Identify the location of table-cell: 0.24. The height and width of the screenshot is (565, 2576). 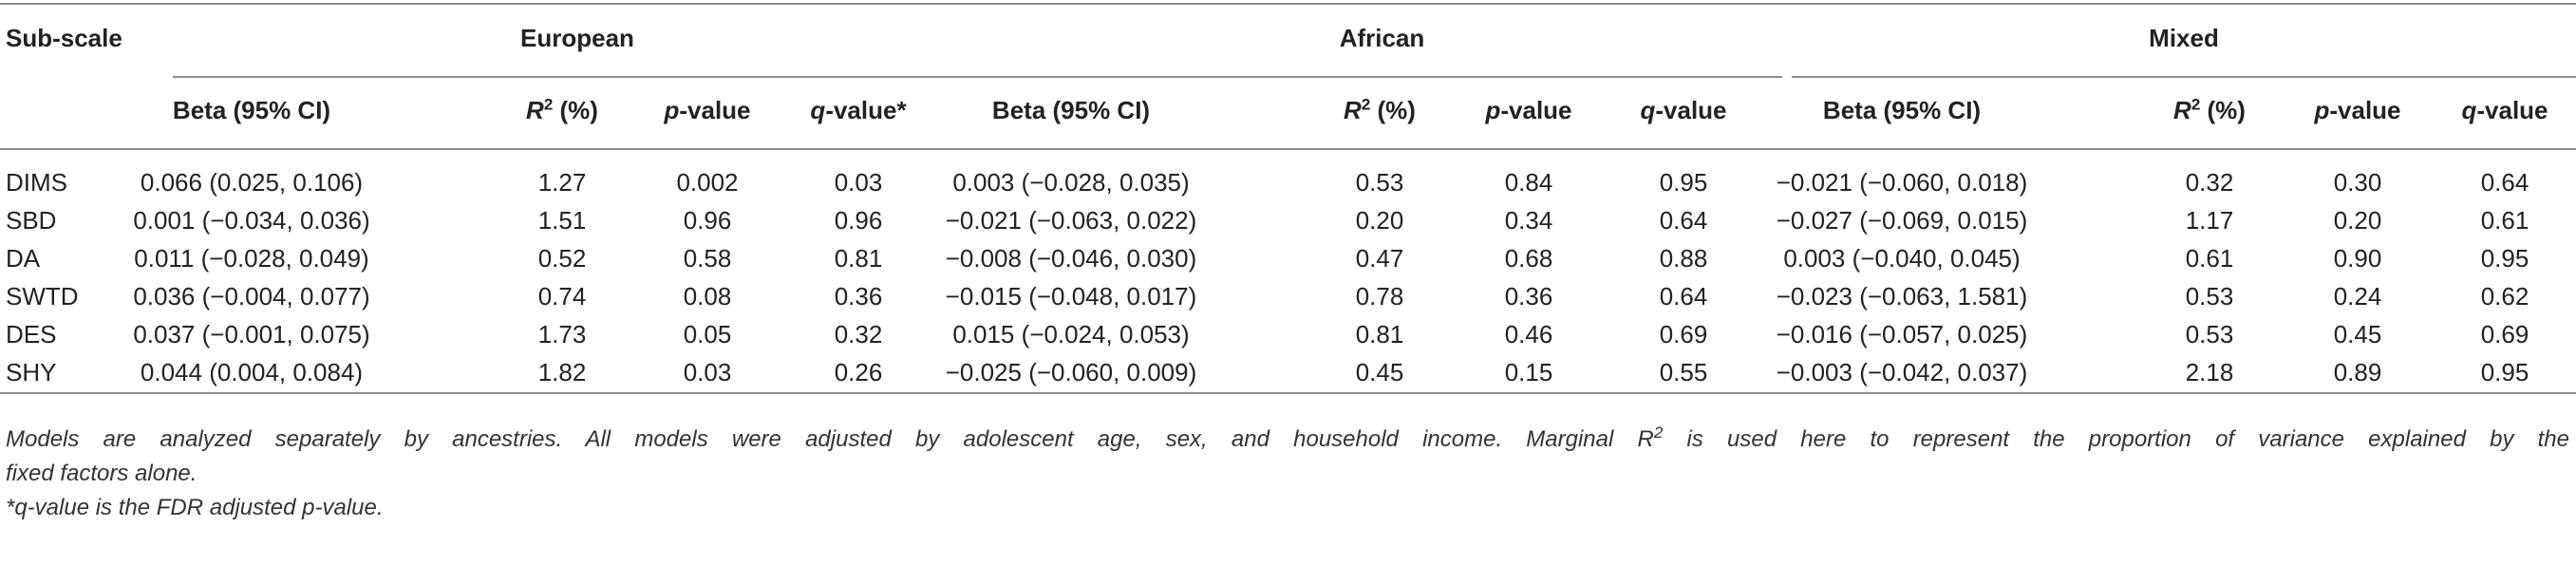
(2357, 296).